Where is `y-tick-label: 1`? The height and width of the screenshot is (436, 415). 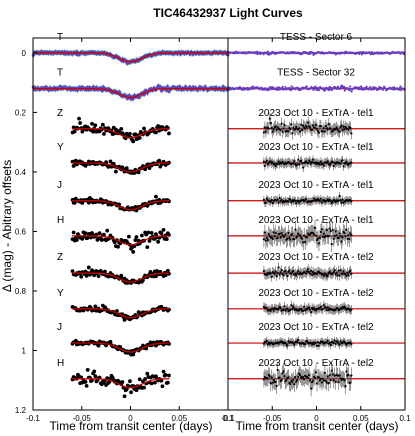 y-tick-label: 1 is located at coordinates (24, 350).